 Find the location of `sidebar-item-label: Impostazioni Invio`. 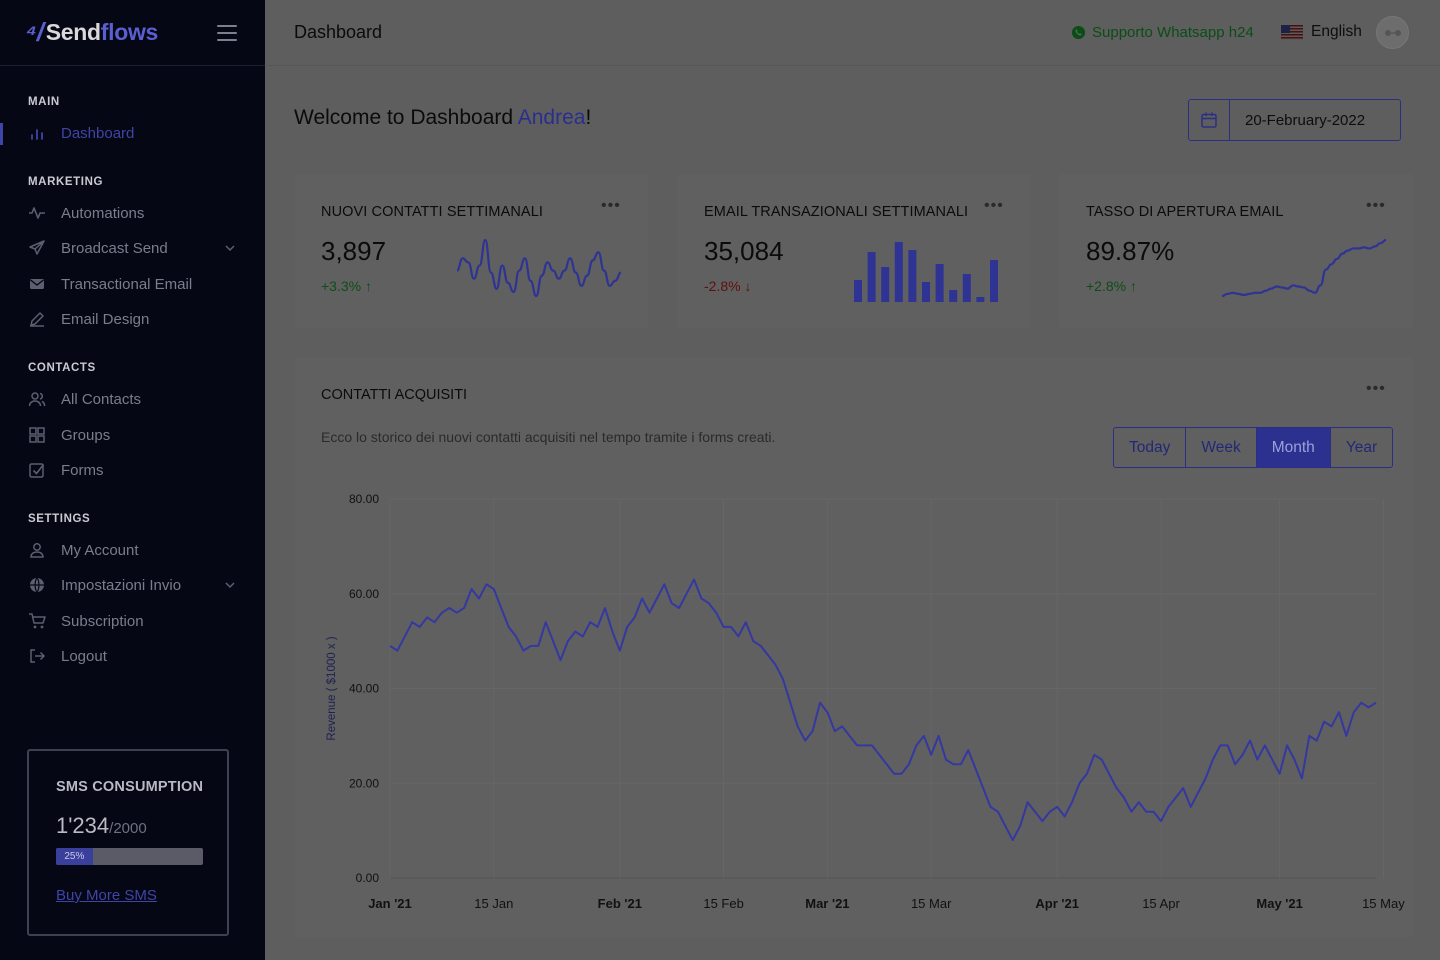

sidebar-item-label: Impostazioni Invio is located at coordinates (121, 585).